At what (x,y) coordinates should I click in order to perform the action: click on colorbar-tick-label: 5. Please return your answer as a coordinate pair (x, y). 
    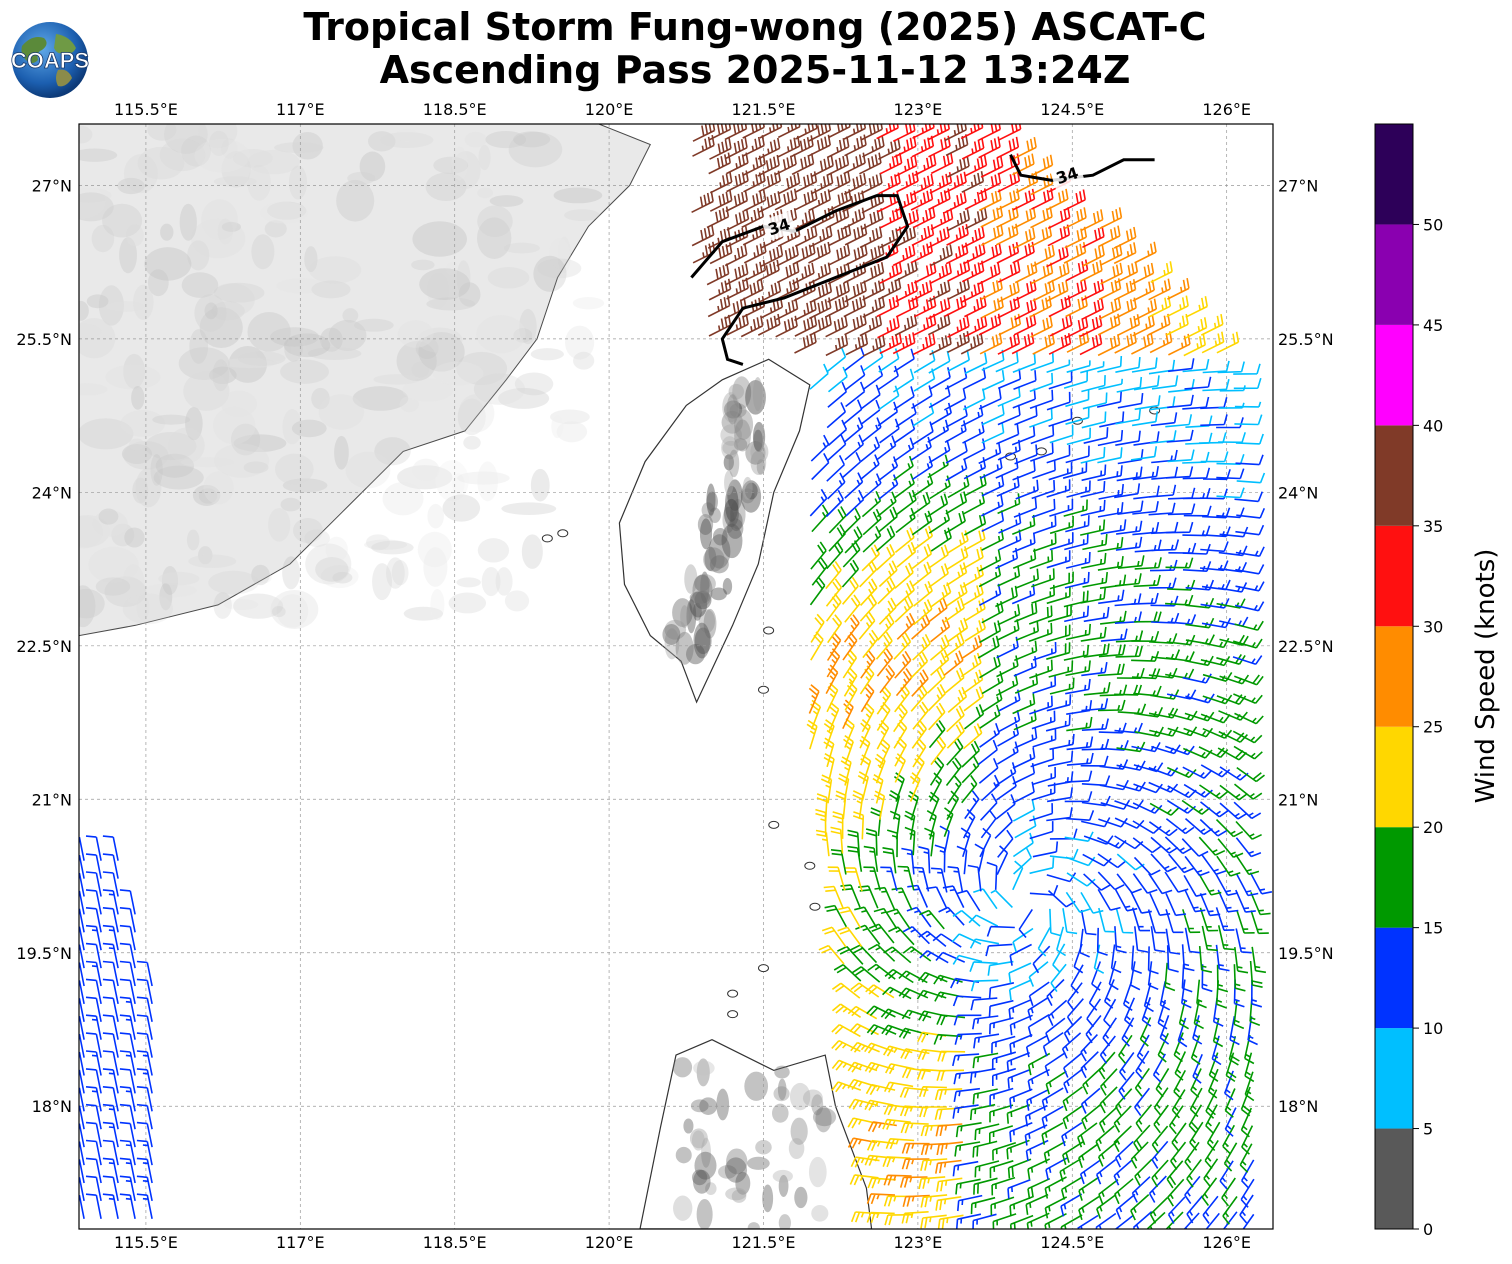
    Looking at the image, I should click on (1428, 1129).